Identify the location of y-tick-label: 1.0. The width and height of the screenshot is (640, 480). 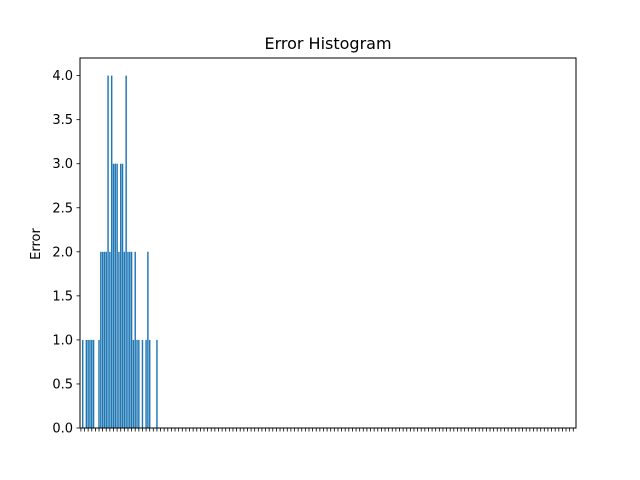
(62, 340).